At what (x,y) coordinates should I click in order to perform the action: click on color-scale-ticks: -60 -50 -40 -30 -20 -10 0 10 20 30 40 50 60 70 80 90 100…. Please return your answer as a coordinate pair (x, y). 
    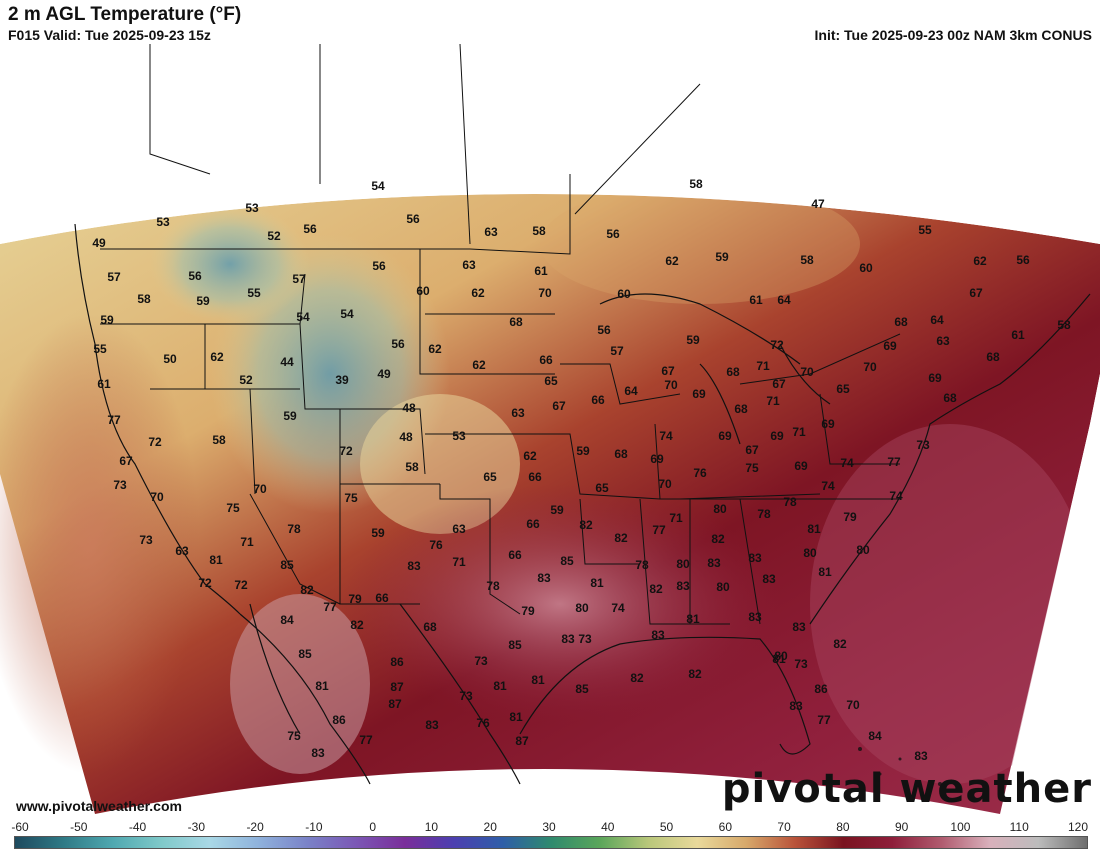
    Looking at the image, I should click on (550, 827).